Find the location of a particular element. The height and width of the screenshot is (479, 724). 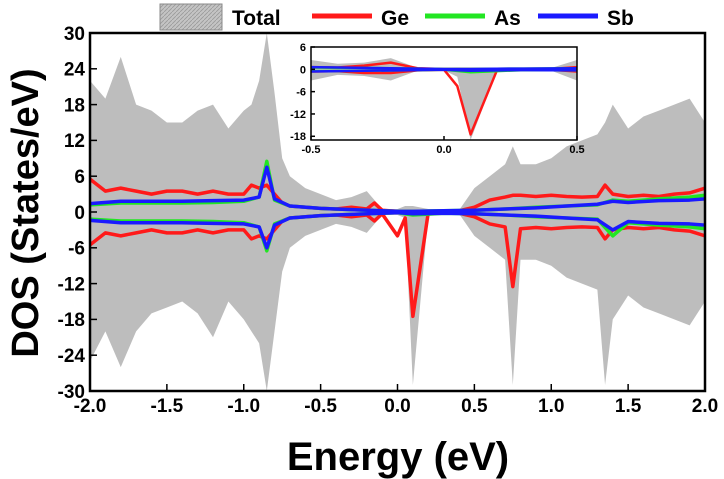

inset-x-tick-label: 0.0 is located at coordinates (443, 150).